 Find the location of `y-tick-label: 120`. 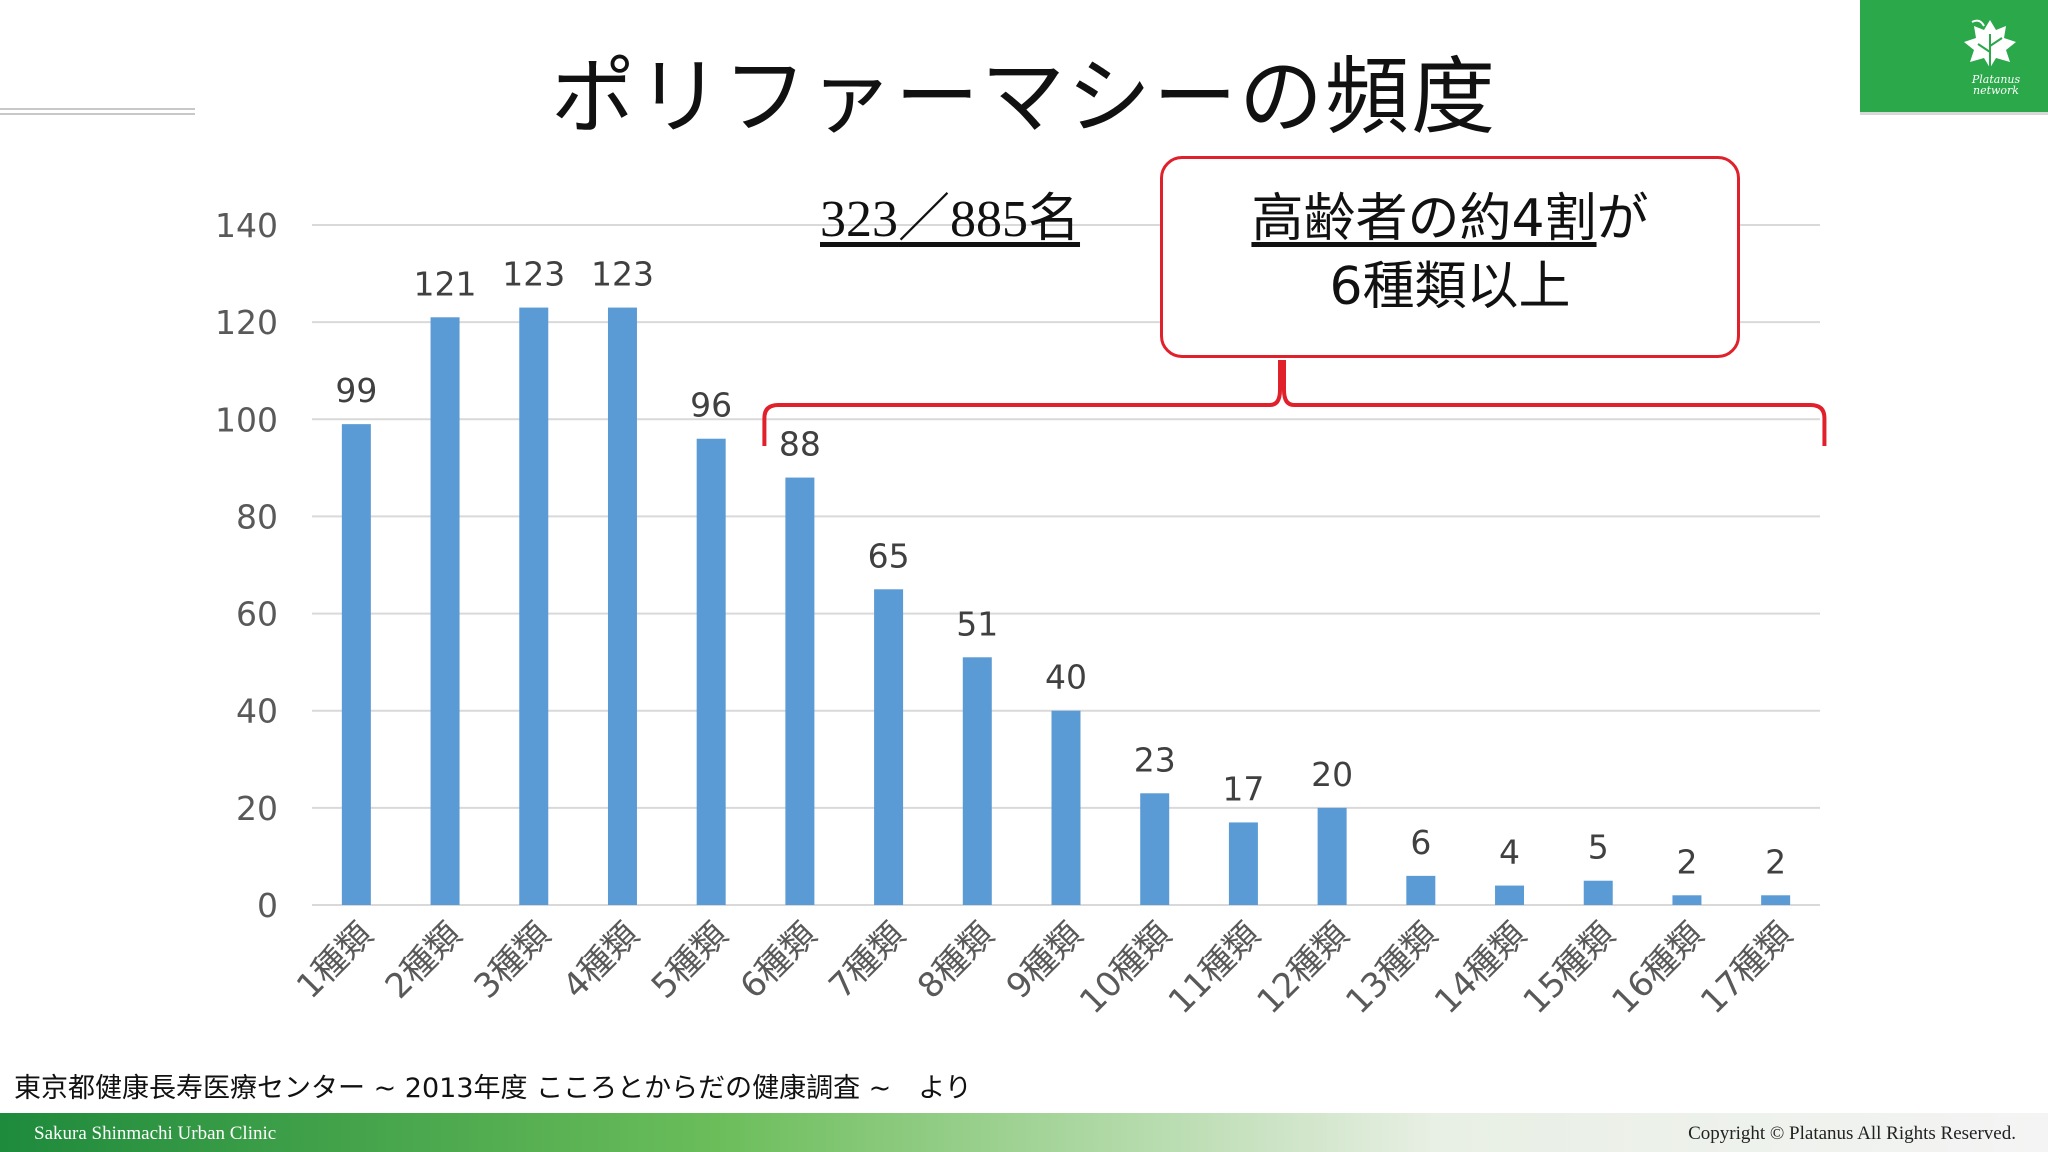

y-tick-label: 120 is located at coordinates (246, 322).